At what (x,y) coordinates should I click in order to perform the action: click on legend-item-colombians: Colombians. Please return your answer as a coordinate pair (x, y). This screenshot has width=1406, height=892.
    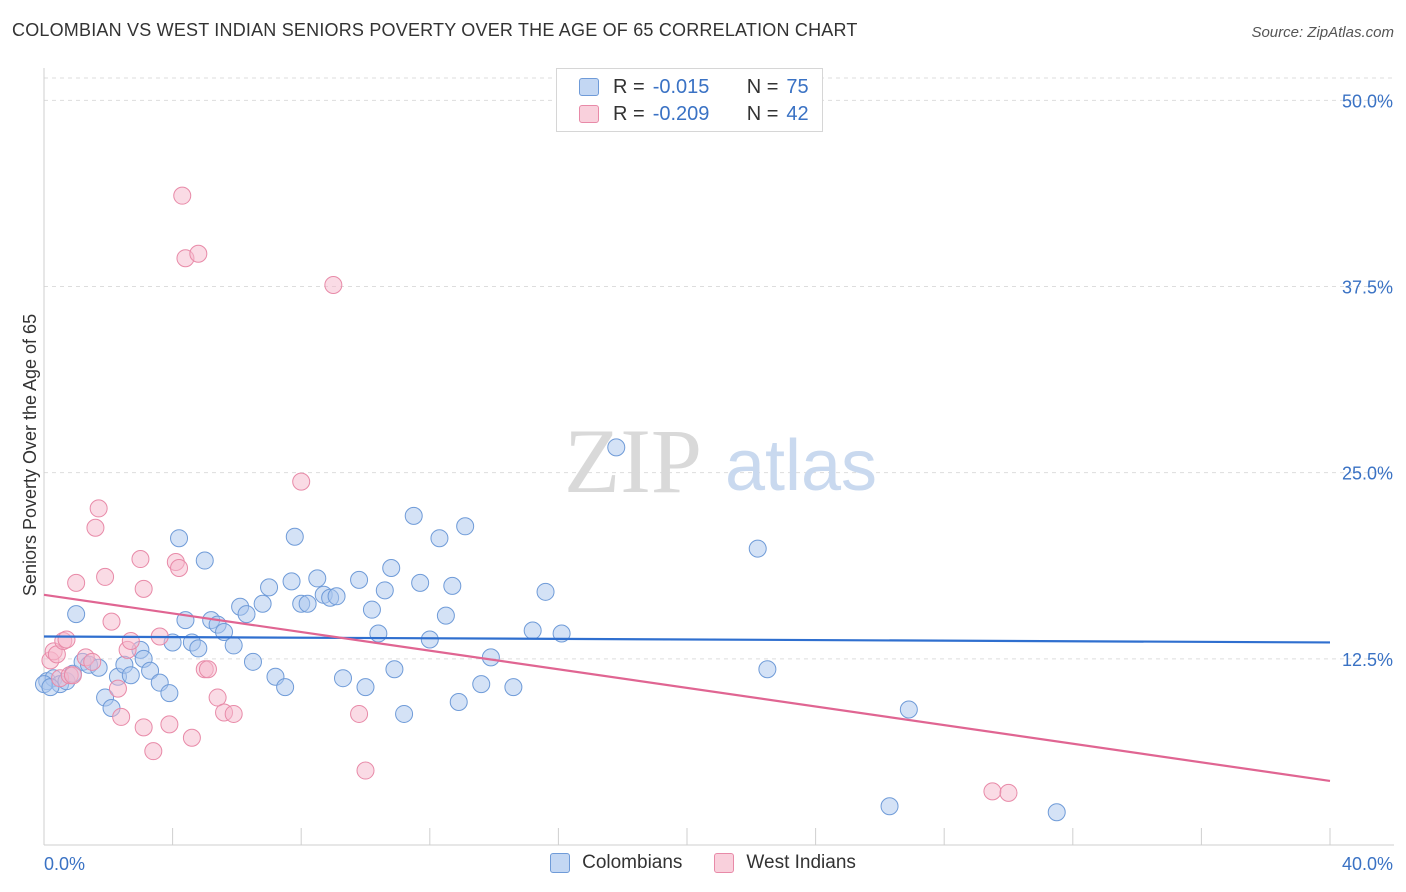
    Looking at the image, I should click on (616, 863).